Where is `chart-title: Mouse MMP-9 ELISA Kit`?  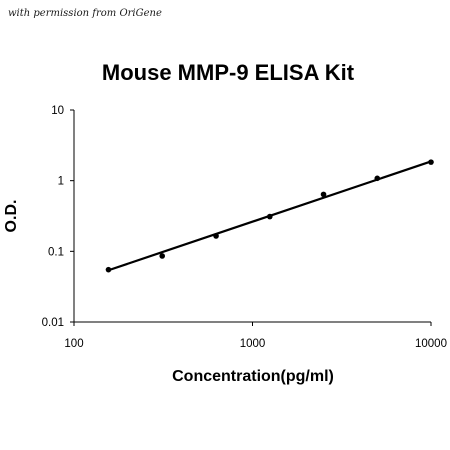 chart-title: Mouse MMP-9 ELISA Kit is located at coordinates (228, 72).